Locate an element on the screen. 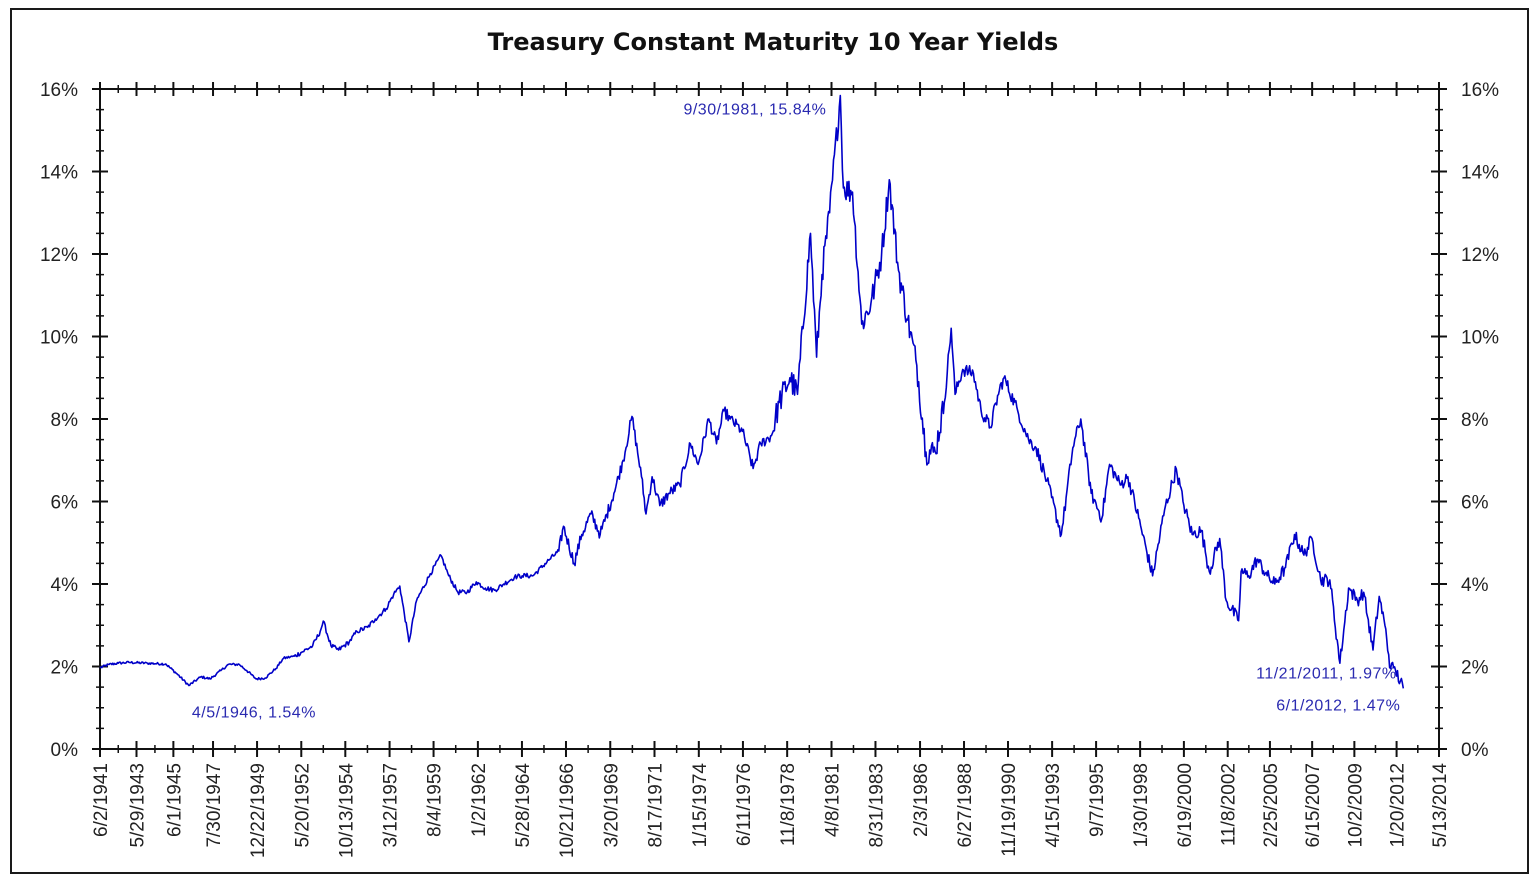  x-tick-label: 5/28/1964 is located at coordinates (523, 805).